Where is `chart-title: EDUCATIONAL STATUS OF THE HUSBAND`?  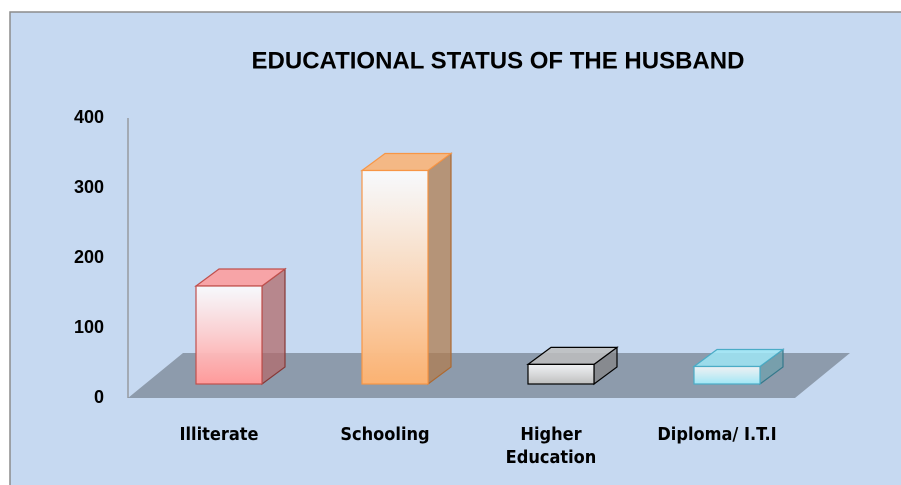 chart-title: EDUCATIONAL STATUS OF THE HUSBAND is located at coordinates (498, 60).